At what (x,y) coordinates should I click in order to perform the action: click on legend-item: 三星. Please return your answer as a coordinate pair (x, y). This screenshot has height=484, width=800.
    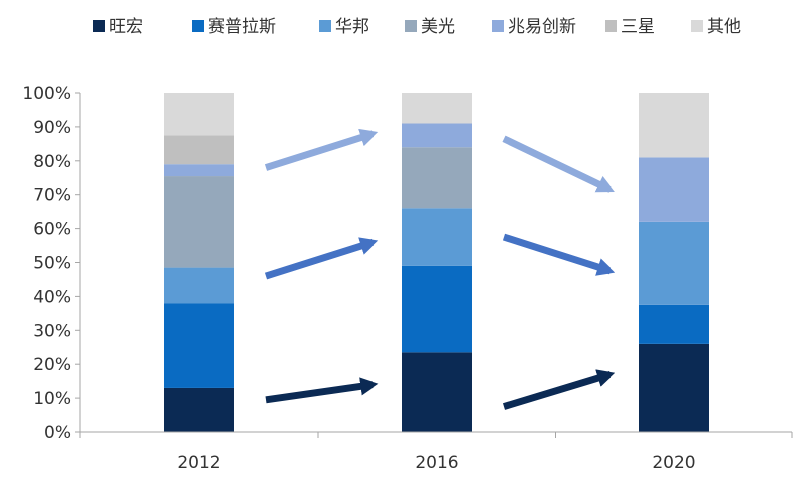
    Looking at the image, I should click on (630, 27).